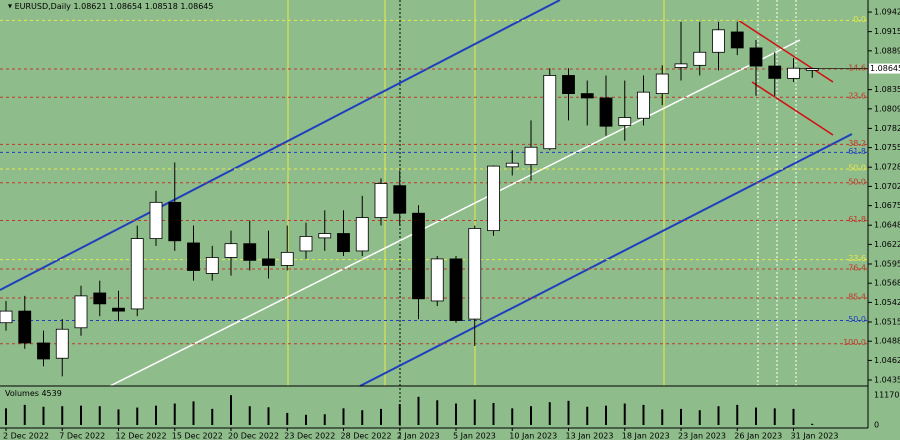 The width and height of the screenshot is (900, 440). Describe the element at coordinates (418, 436) in the screenshot. I see `x-tick-label: 2 Jan 2023` at that location.